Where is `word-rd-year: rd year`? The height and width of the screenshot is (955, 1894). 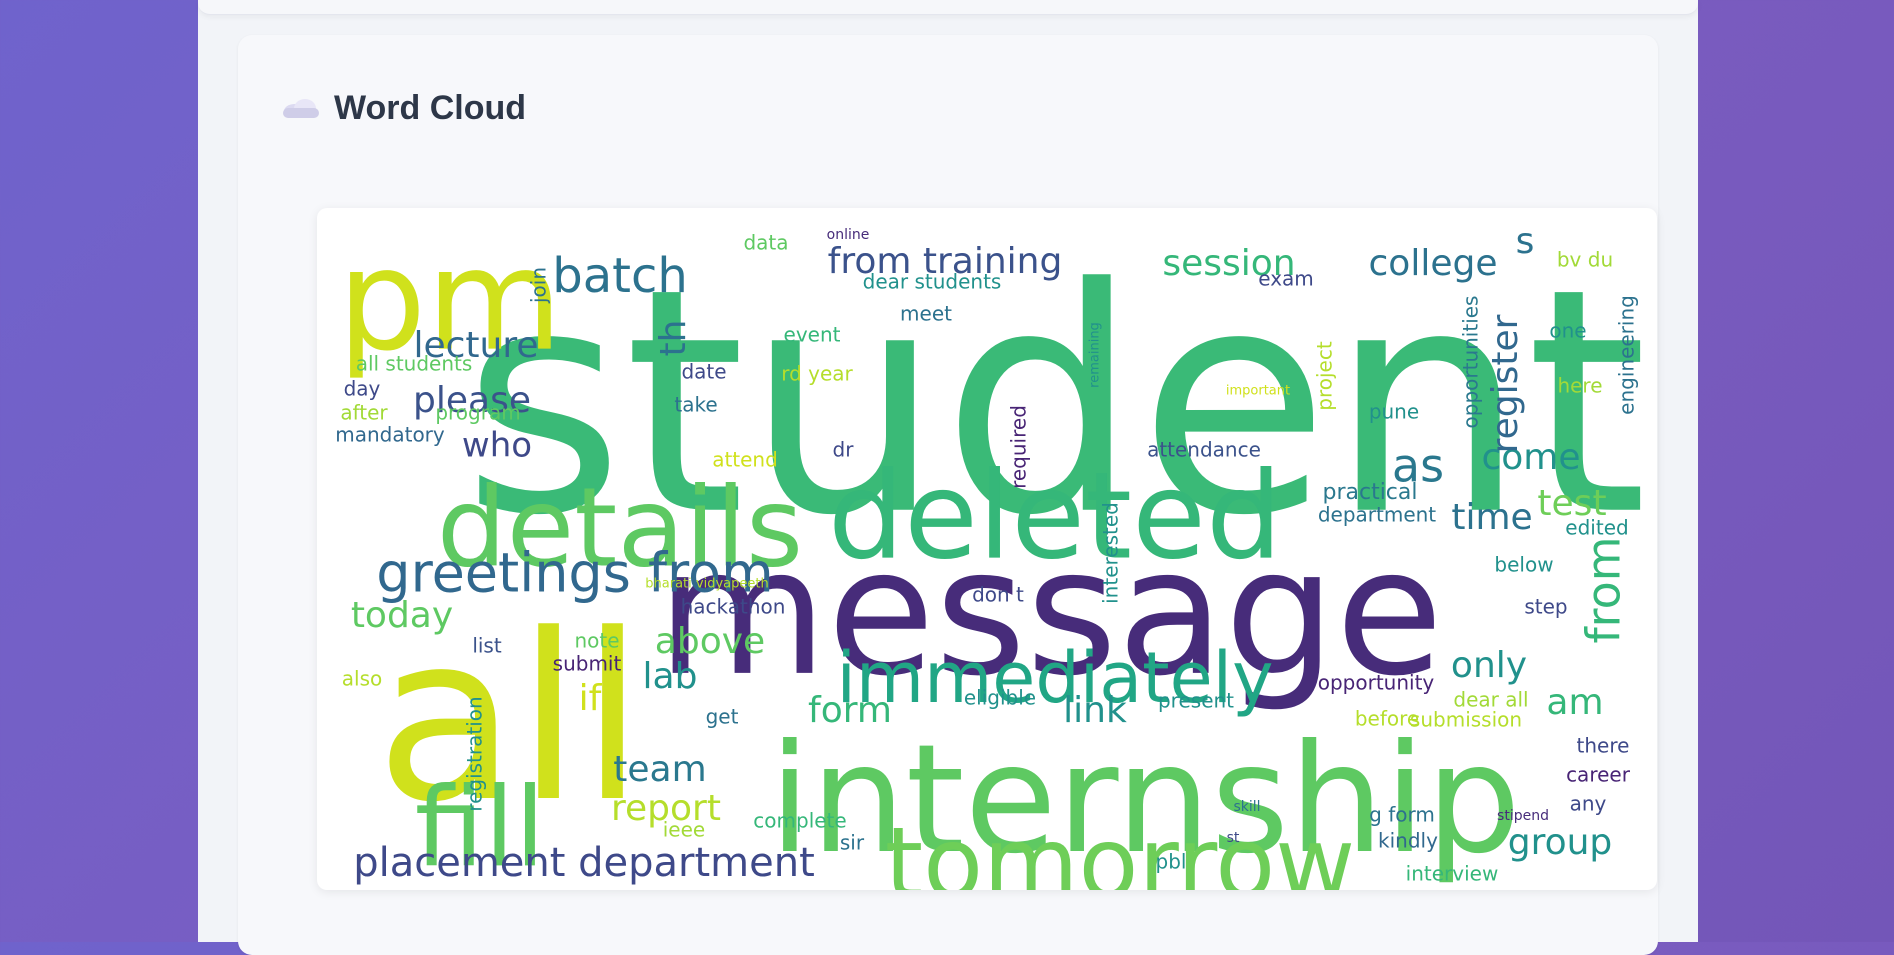 word-rd-year: rd year is located at coordinates (817, 374).